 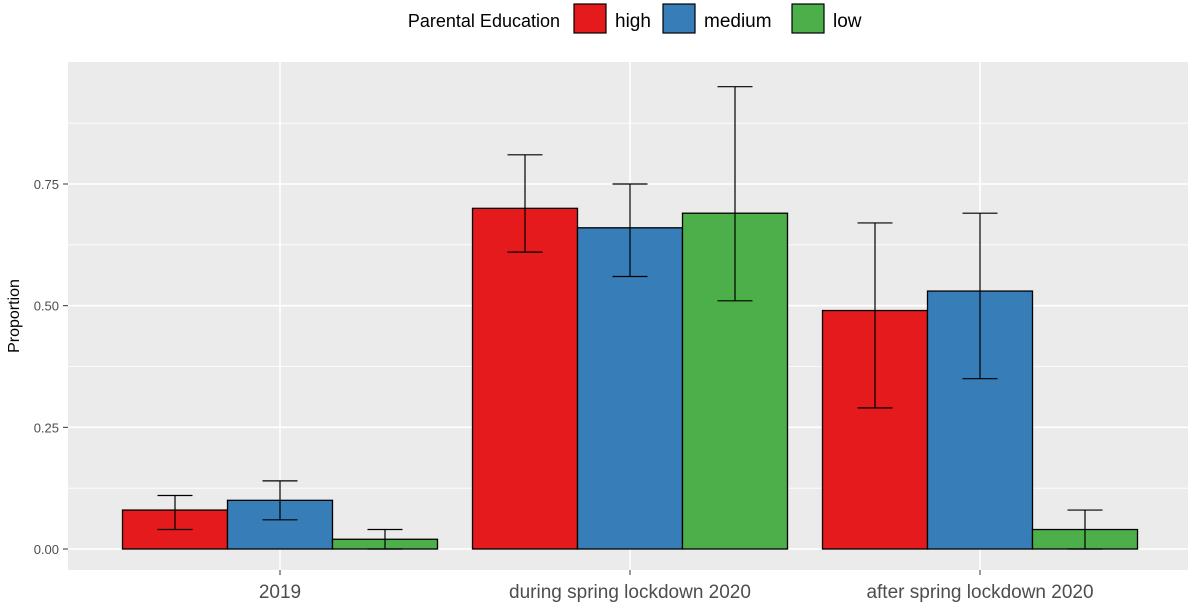 I want to click on y-axis: 0.00 0.25 0.50 0.75, so click(x=51, y=367).